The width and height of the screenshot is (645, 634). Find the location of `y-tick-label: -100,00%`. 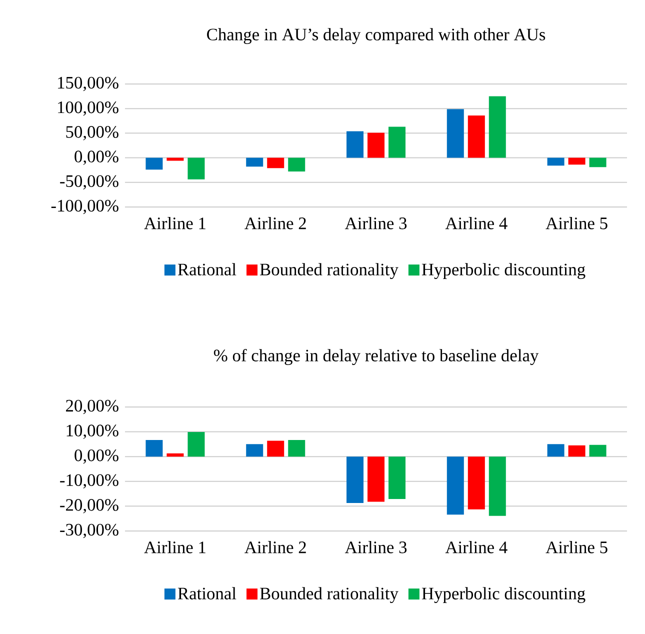

y-tick-label: -100,00% is located at coordinates (84, 207).